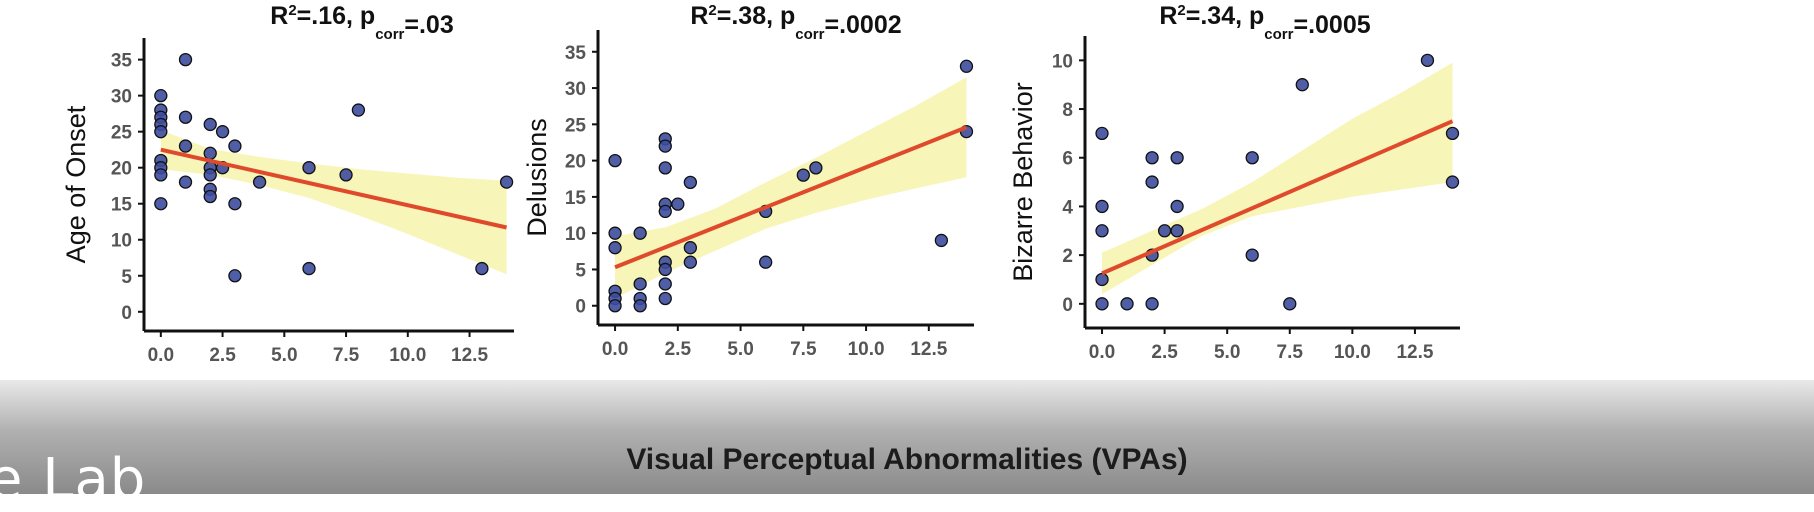  Describe the element at coordinates (537, 177) in the screenshot. I see `y-axis-label: Delusions` at that location.